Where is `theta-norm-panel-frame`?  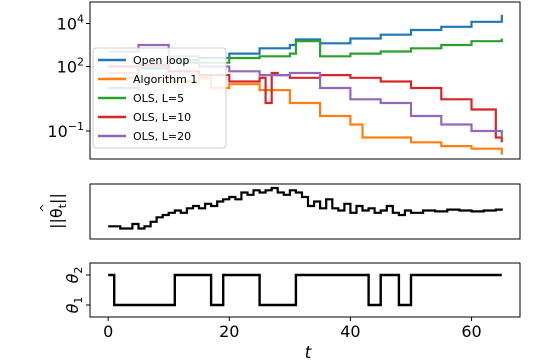
theta-norm-panel-frame is located at coordinates (305, 211).